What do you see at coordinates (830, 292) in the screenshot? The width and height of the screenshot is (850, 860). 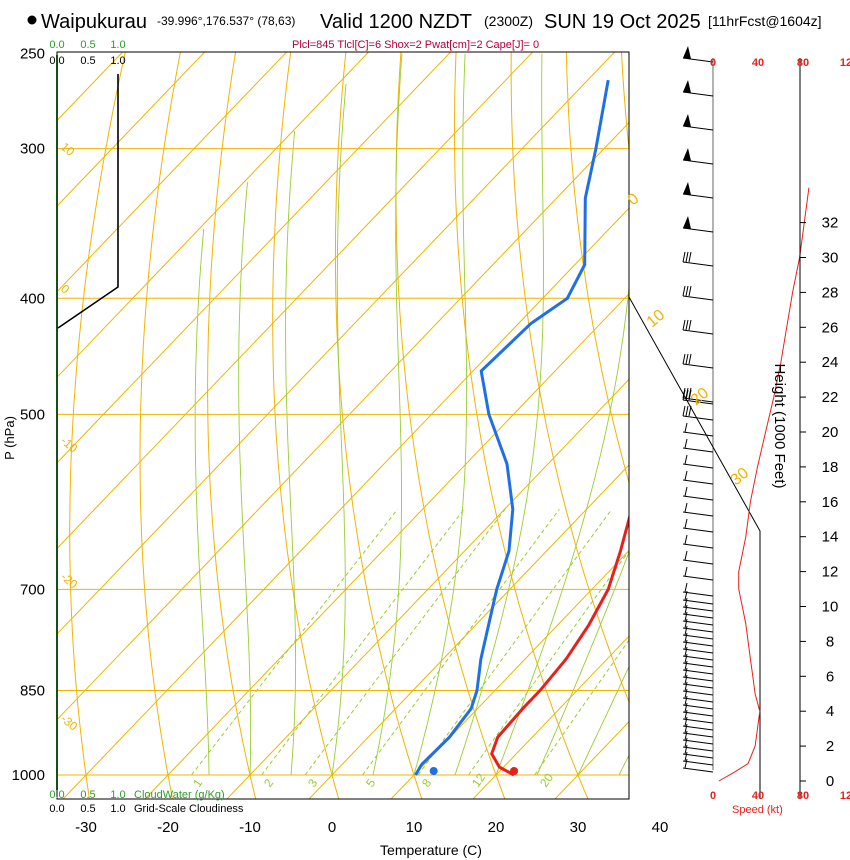 I see `height-tick-label: 28` at bounding box center [830, 292].